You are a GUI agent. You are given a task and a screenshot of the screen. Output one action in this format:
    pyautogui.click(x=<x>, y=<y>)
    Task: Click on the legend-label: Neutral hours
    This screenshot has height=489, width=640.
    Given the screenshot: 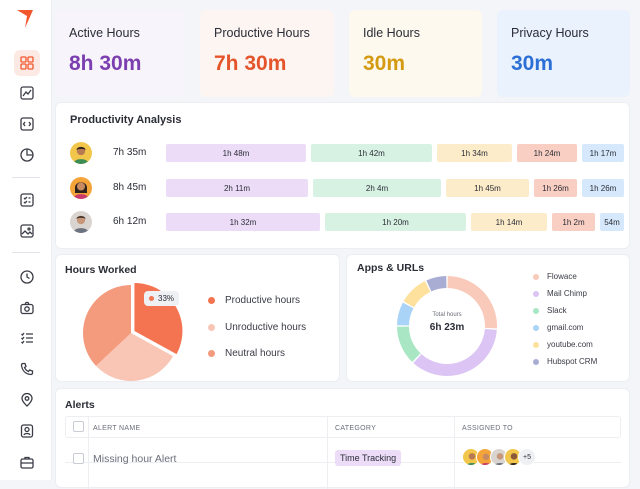 What is the action you would take?
    pyautogui.click(x=255, y=353)
    